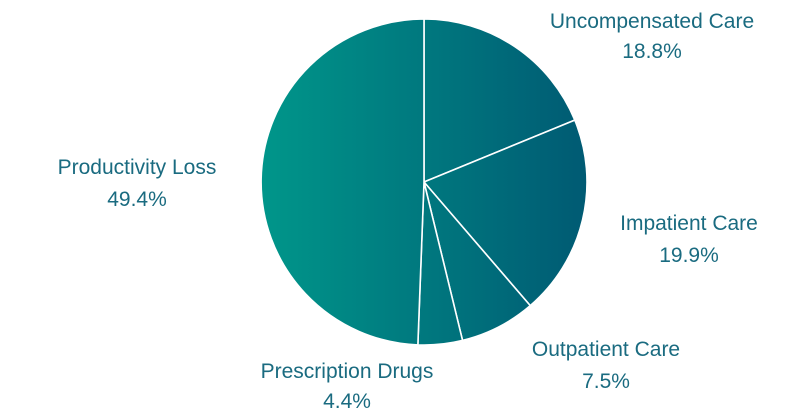  Describe the element at coordinates (499, 101) in the screenshot. I see `pie-slice-uncompensated-care` at that location.